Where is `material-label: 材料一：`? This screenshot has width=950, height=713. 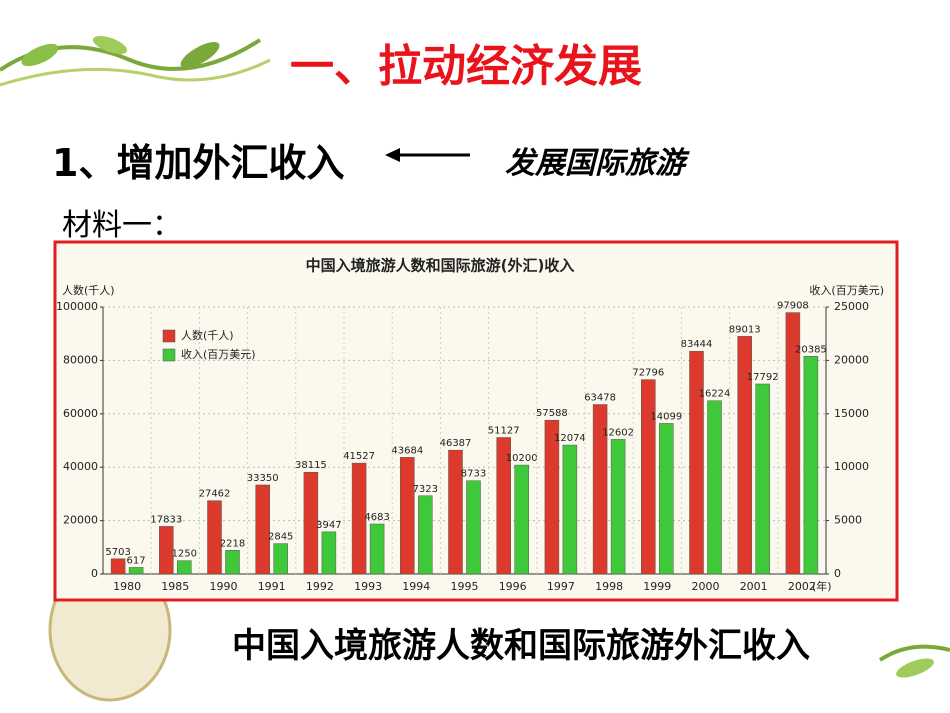
material-label: 材料一： is located at coordinates (122, 225).